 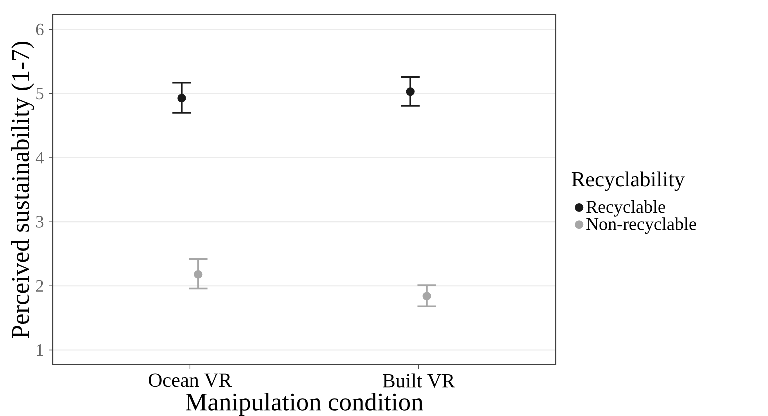 What do you see at coordinates (22, 190) in the screenshot?
I see `y-axis-title: Perceived sustainability (1-7)` at bounding box center [22, 190].